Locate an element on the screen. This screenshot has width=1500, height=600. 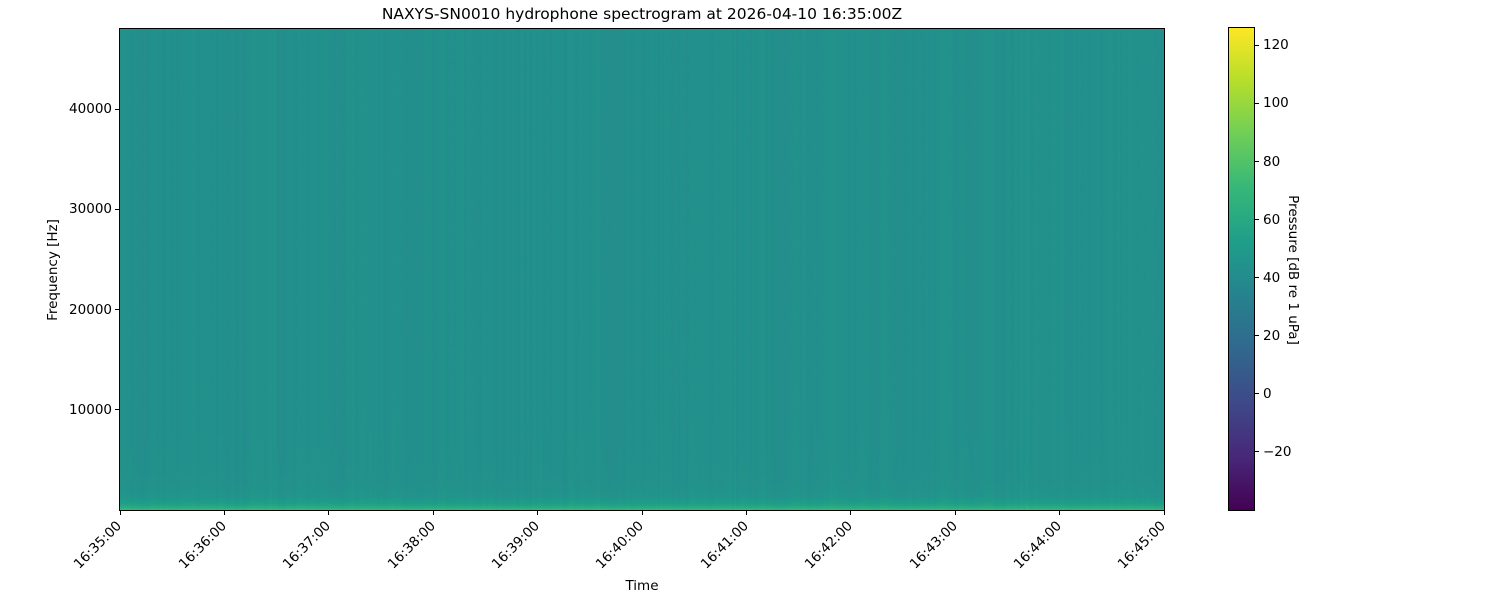
colorbar-label: Pressure [dB re 1 uPa] is located at coordinates (1293, 270).